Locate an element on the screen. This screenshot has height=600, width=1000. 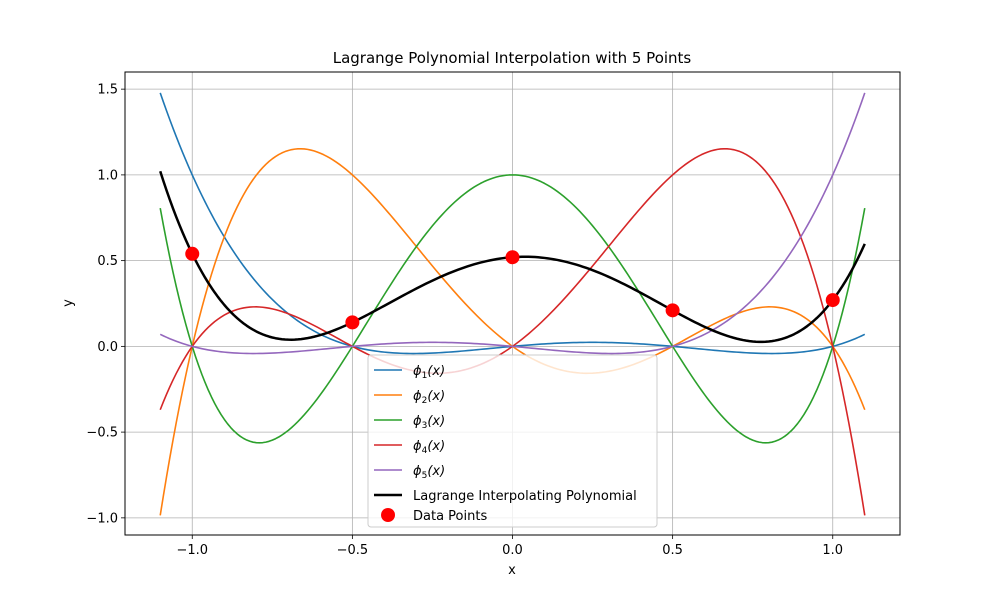
legend-label: ϕ1(x) is located at coordinates (429, 372).